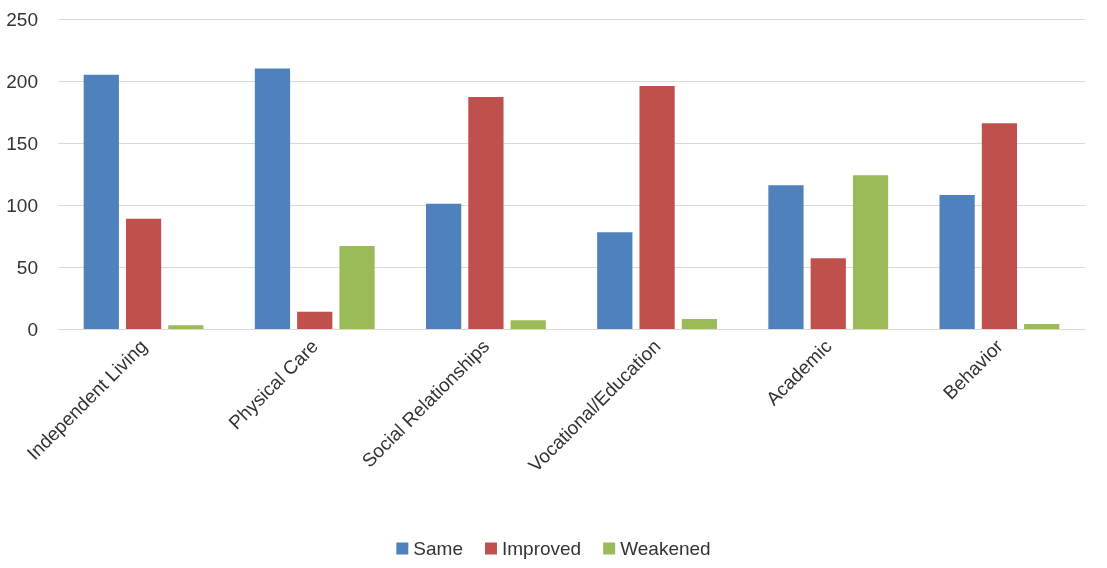  Describe the element at coordinates (32, 329) in the screenshot. I see `y-tick-label: 0` at that location.